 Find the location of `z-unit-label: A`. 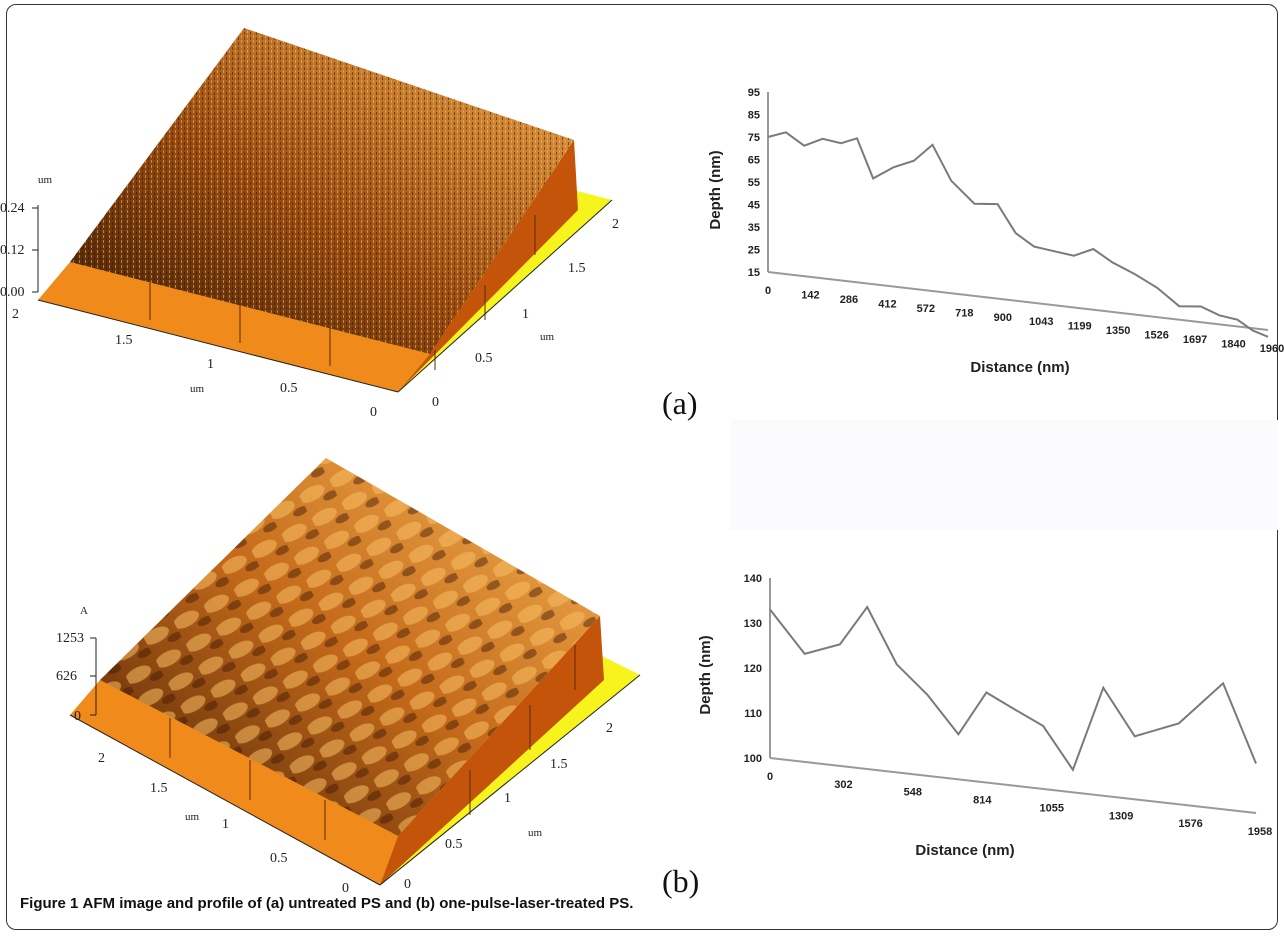

z-unit-label: A is located at coordinates (84, 611).